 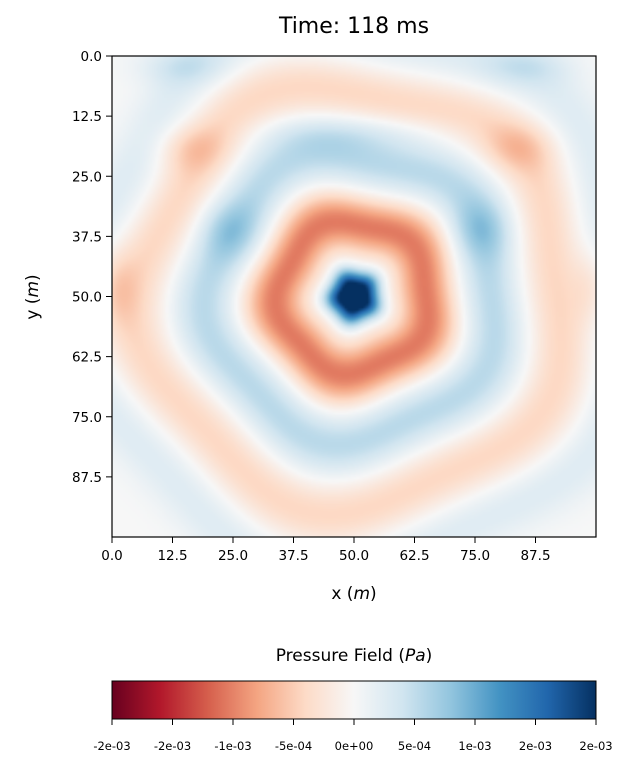 I want to click on y-tick-label: 75.0, so click(x=87, y=418).